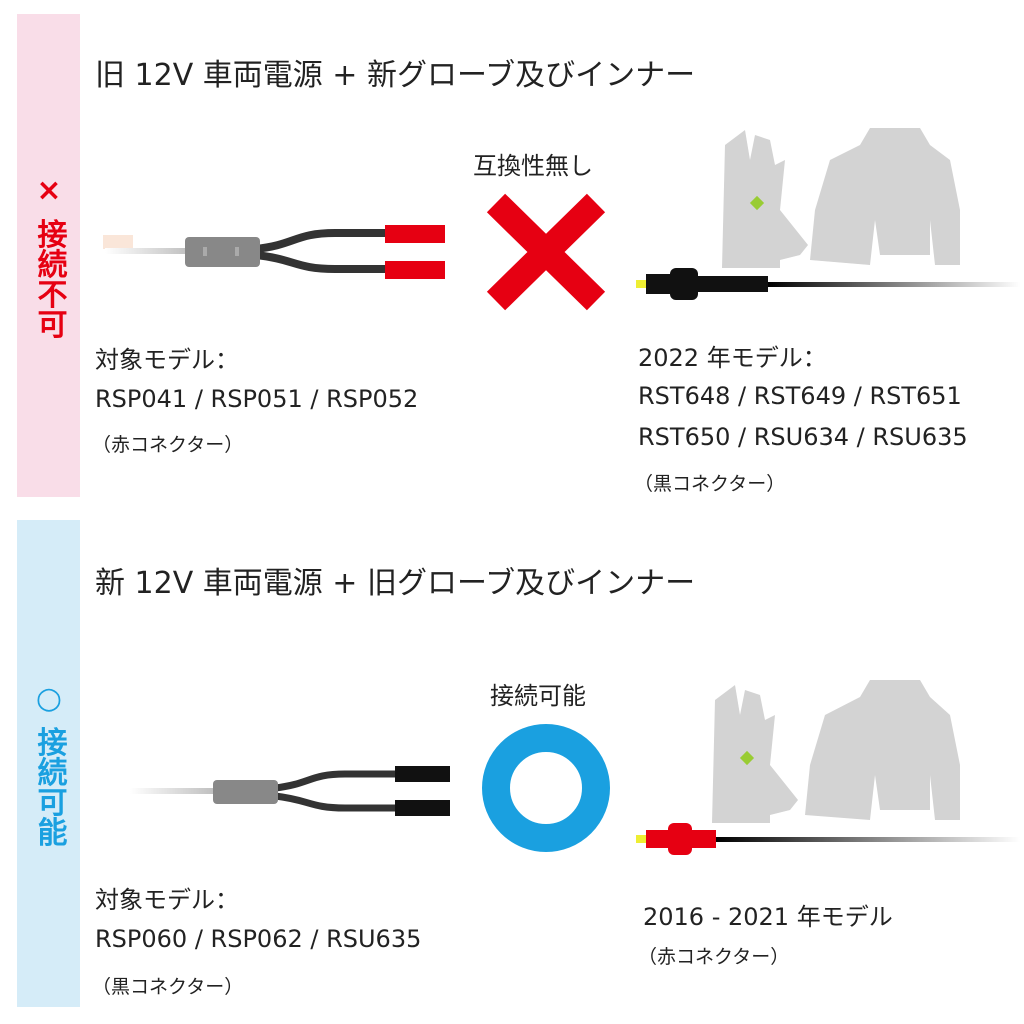 Image resolution: width=1024 pixels, height=1024 pixels. Describe the element at coordinates (803, 437) in the screenshot. I see `incompatible-right-models-2: RST650 / RSU634 / RSU635` at that location.